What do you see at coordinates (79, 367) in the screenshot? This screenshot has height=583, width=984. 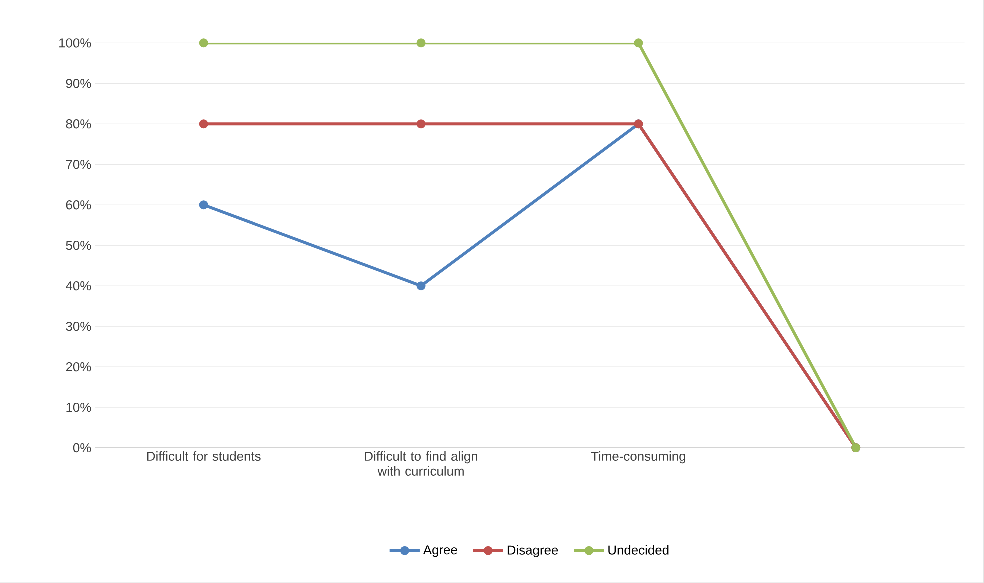 I see `y-tick-label: 20%` at bounding box center [79, 367].